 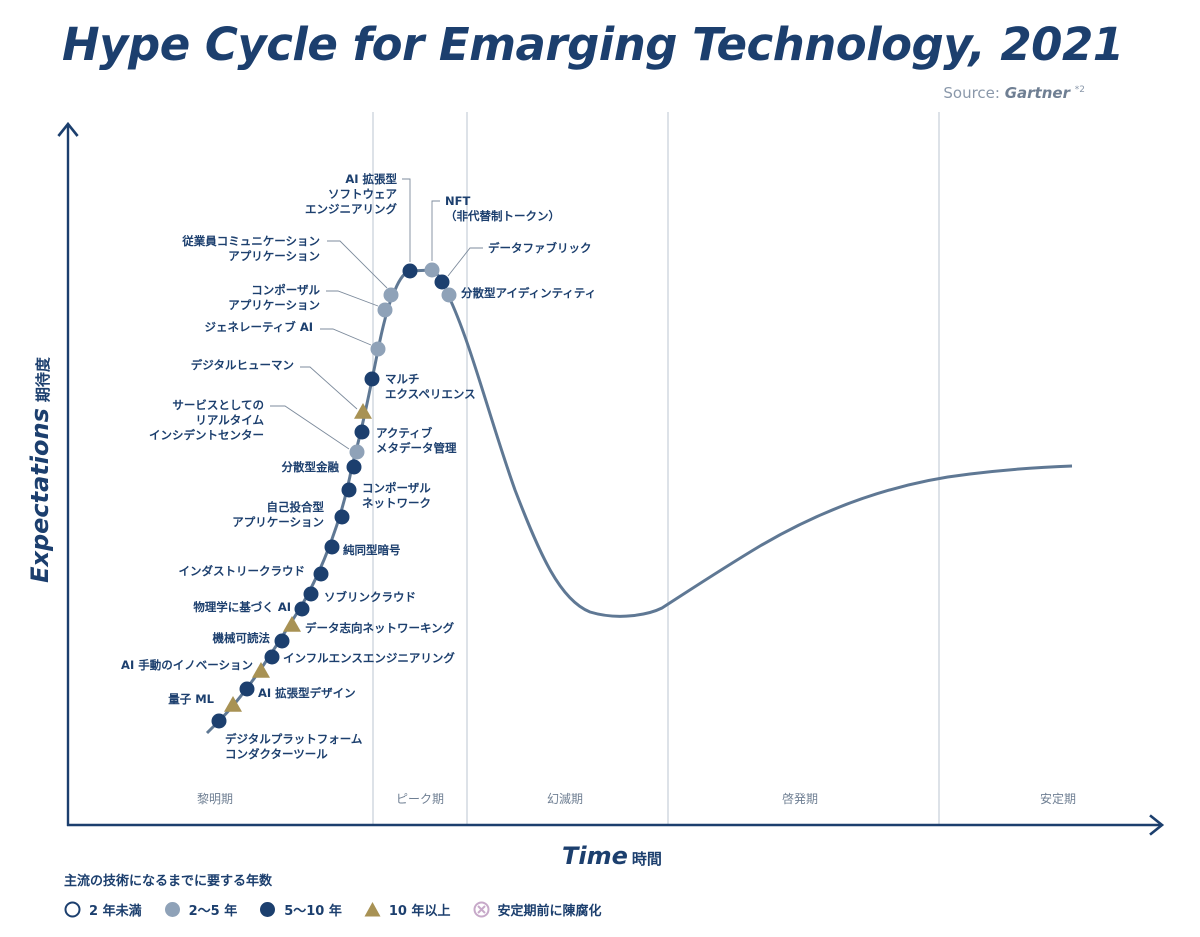 I want to click on tech-label: コンポーザル ネットワーク, so click(x=396, y=495).